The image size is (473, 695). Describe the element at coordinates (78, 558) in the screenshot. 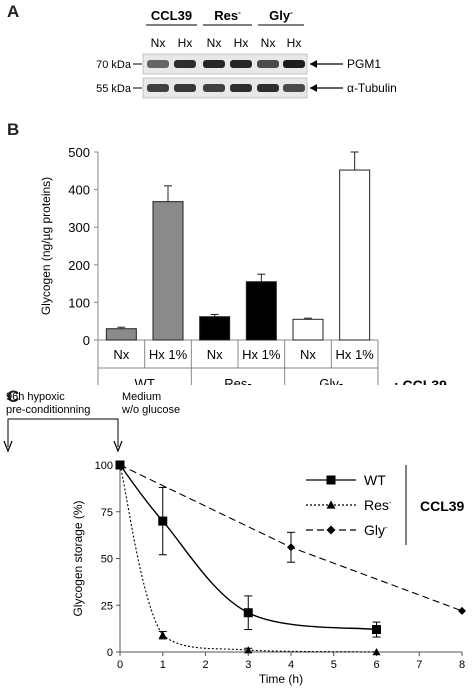

I see `y-axis-label: Glycogen storage (%)` at that location.